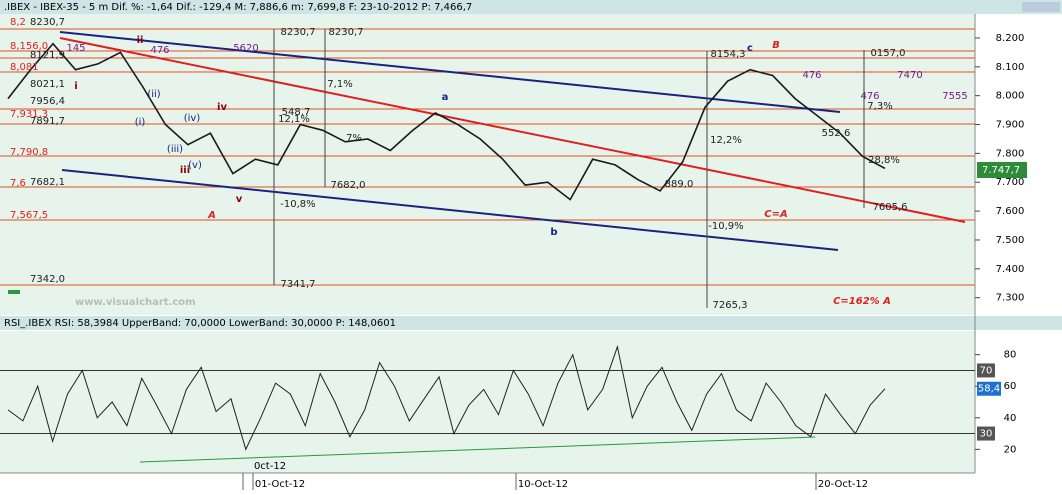  What do you see at coordinates (211, 215) in the screenshot?
I see `annotation: A` at bounding box center [211, 215].